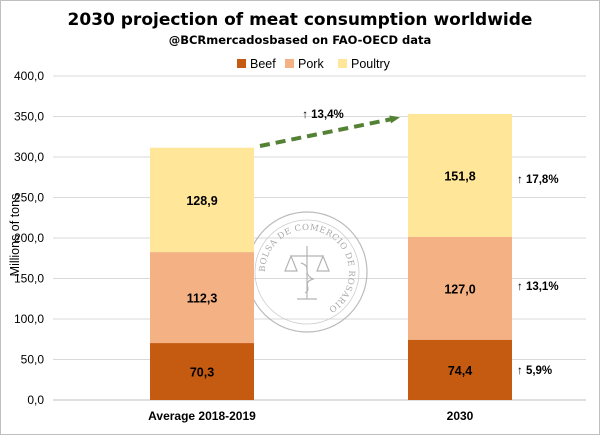  I want to click on chart-subtitle: @BCRmercadosbased on FAO-OECD data, so click(300, 40).